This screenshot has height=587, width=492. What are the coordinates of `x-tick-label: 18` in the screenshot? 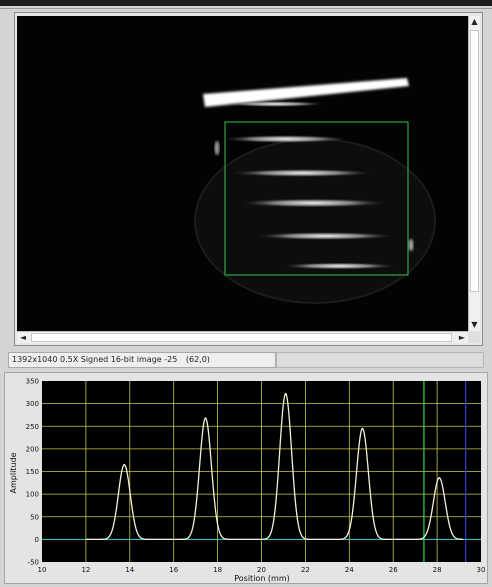 It's located at (217, 570).